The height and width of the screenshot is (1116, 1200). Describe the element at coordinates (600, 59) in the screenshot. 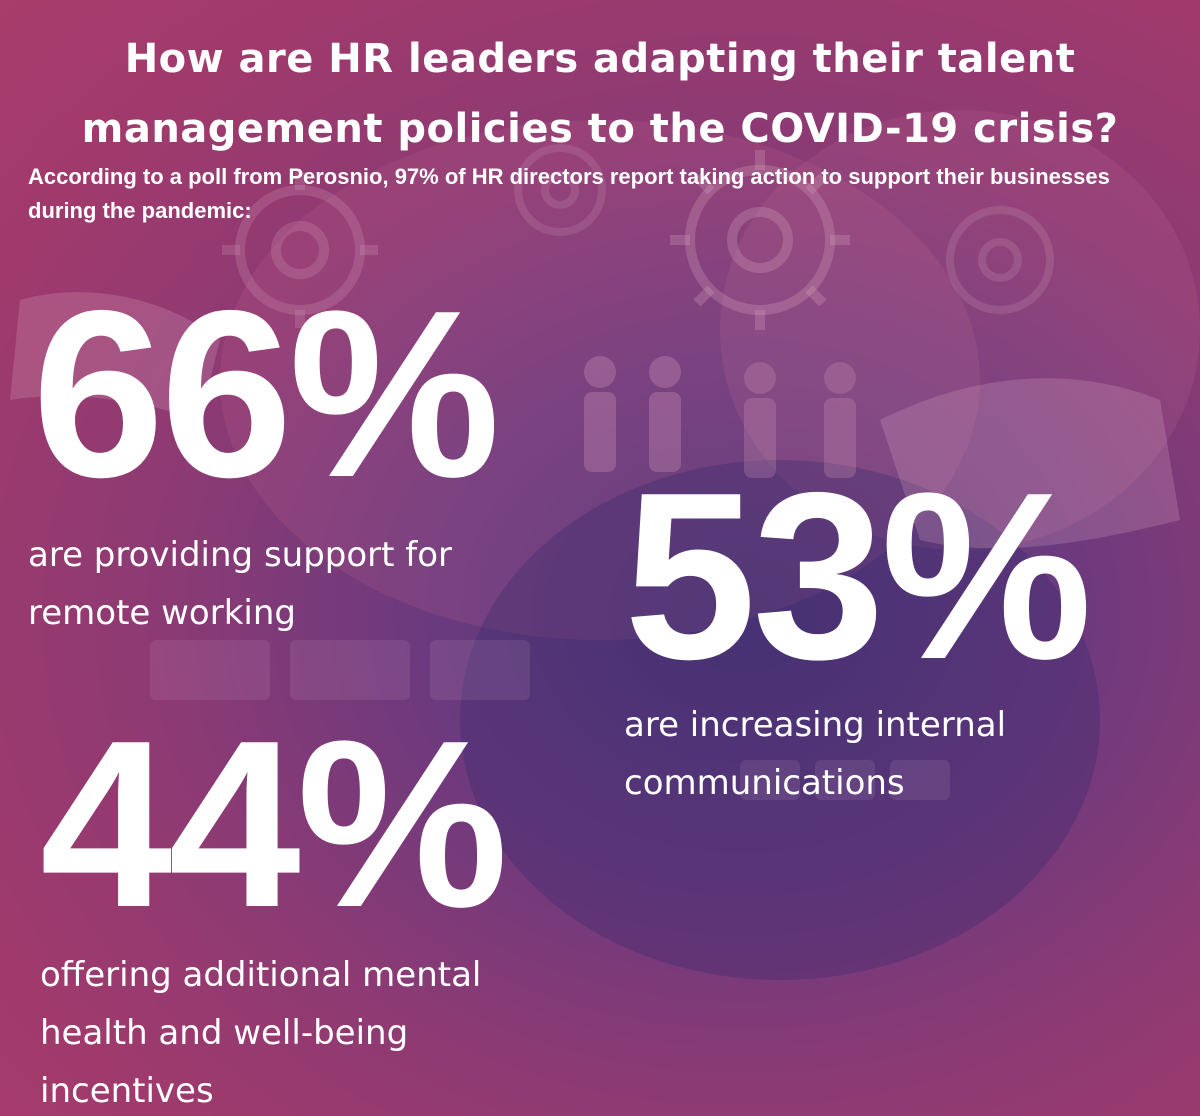

I see `title-line: How are HR leaders adapting their talent` at that location.